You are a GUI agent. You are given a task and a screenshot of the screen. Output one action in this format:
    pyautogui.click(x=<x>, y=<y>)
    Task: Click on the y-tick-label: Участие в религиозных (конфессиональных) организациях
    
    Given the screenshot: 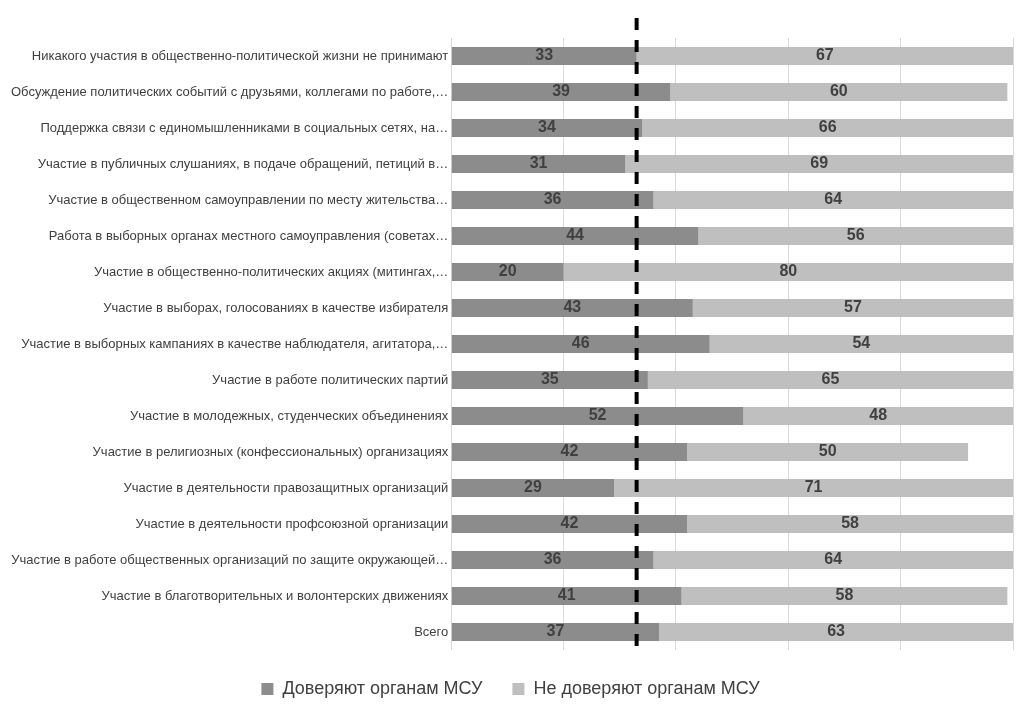 What is the action you would take?
    pyautogui.click(x=270, y=451)
    